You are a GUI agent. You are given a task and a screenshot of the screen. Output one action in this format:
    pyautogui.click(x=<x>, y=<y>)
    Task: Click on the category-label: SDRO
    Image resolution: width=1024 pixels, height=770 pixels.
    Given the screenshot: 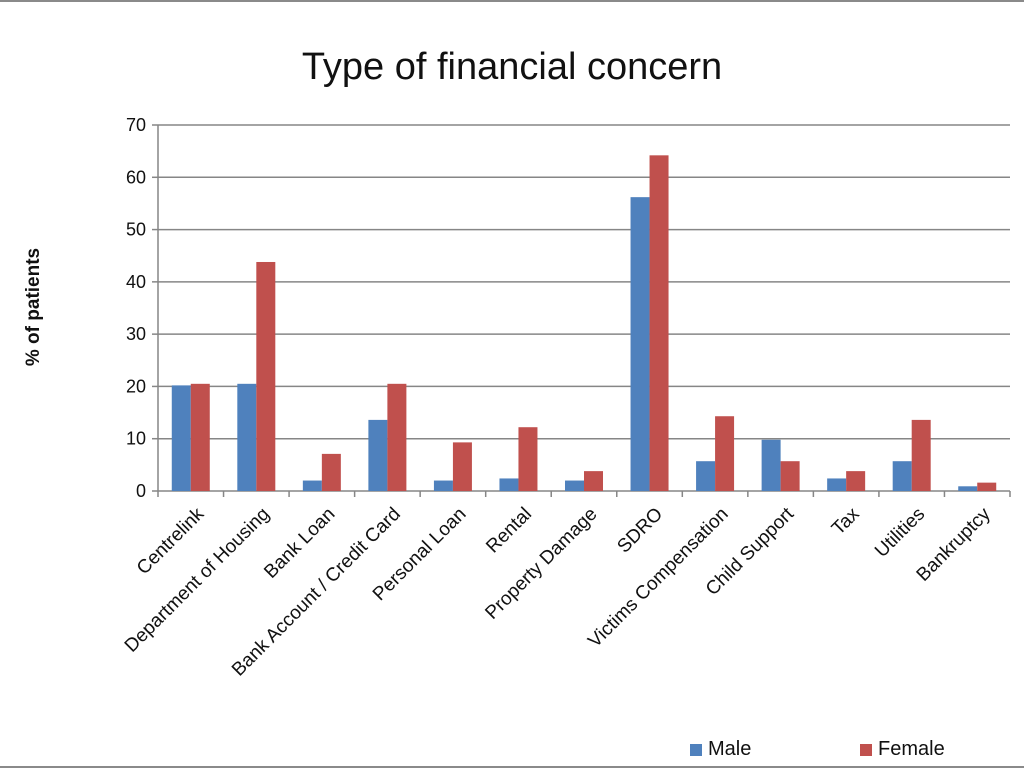 What is the action you would take?
    pyautogui.click(x=640, y=531)
    